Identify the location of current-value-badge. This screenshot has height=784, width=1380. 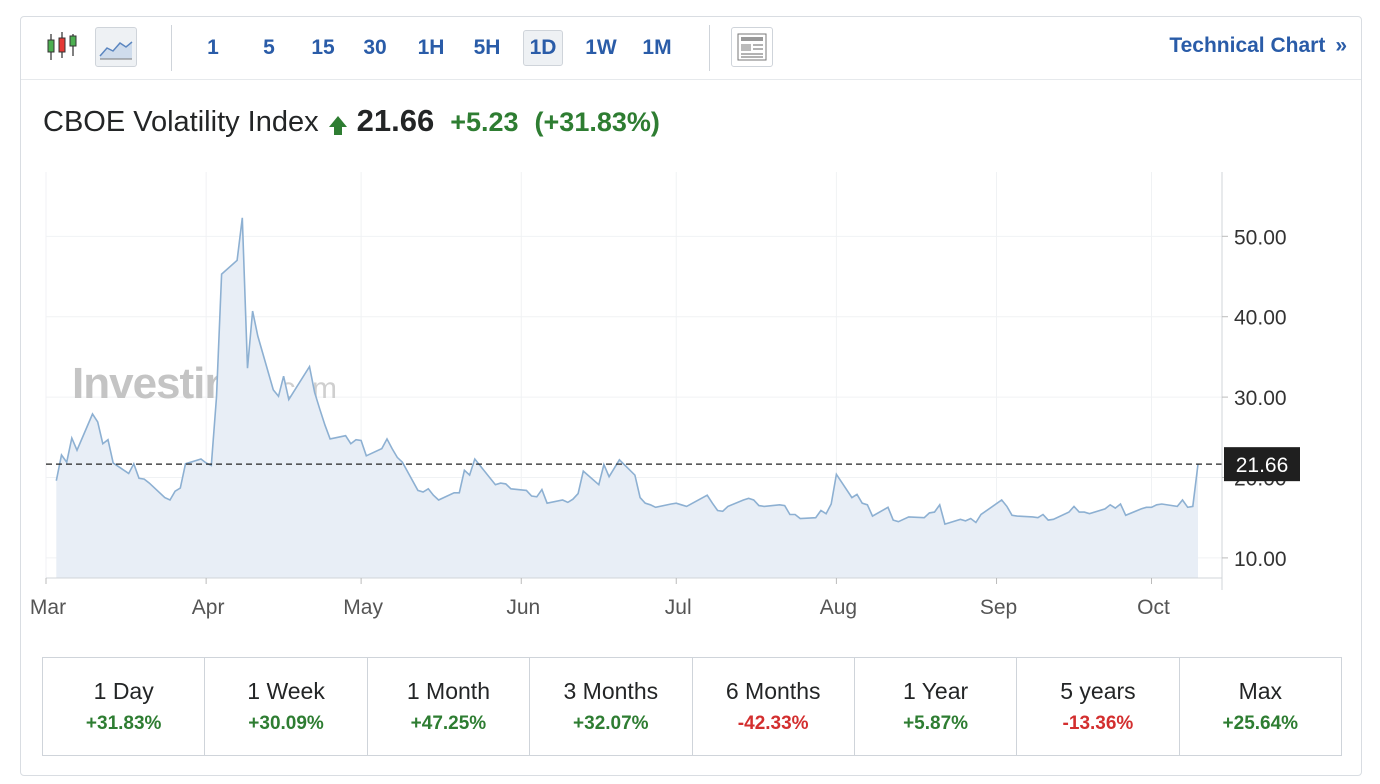
(1262, 464).